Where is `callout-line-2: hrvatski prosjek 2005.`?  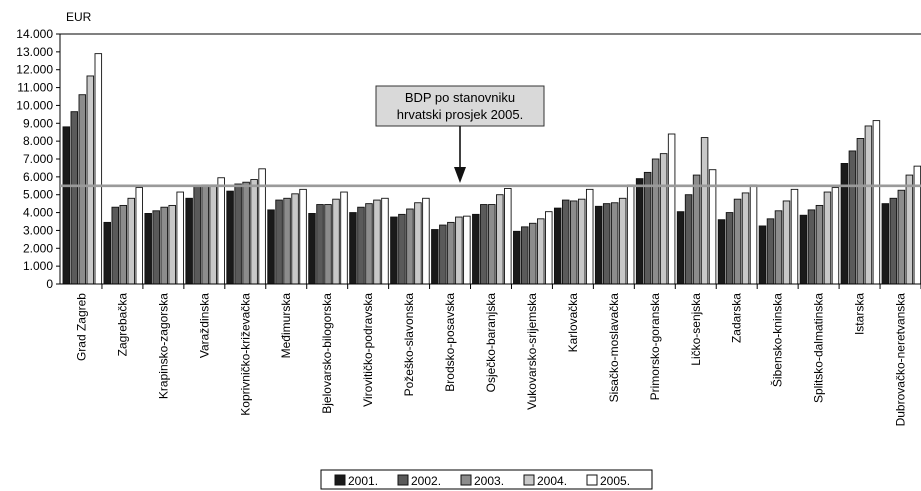 callout-line-2: hrvatski prosjek 2005. is located at coordinates (460, 114).